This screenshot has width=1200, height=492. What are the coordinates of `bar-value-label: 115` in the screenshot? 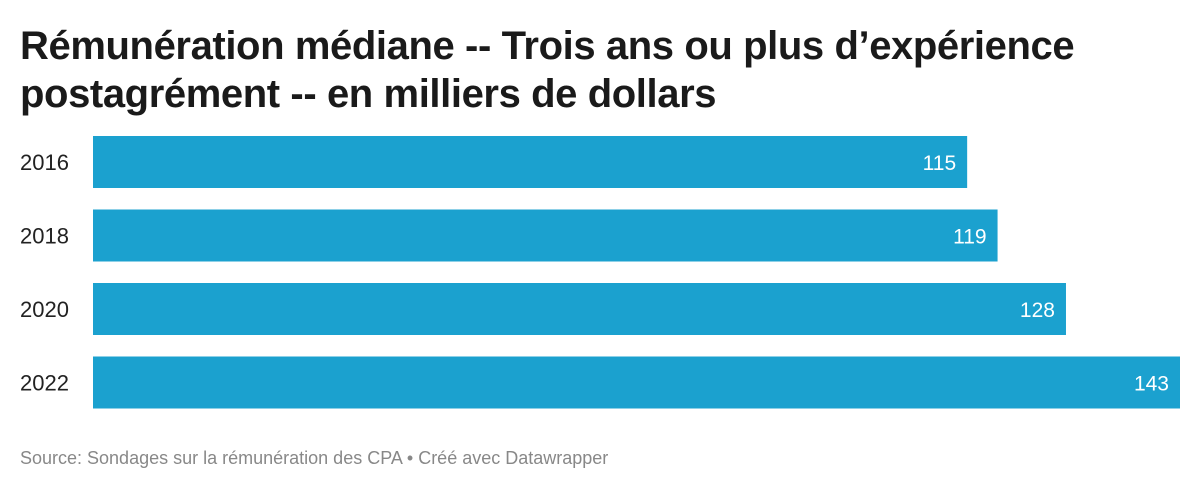 It's located at (939, 163).